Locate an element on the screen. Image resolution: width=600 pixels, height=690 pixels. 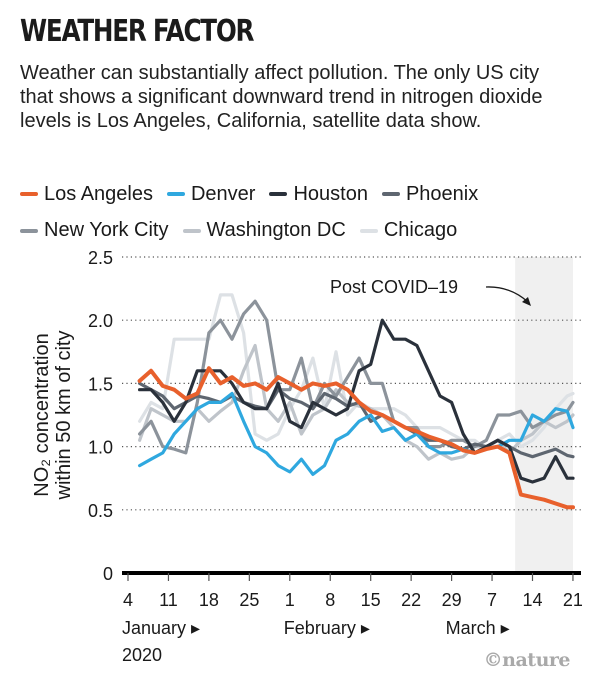
y-axis-label: NO₂ concentration is located at coordinates (42, 414).